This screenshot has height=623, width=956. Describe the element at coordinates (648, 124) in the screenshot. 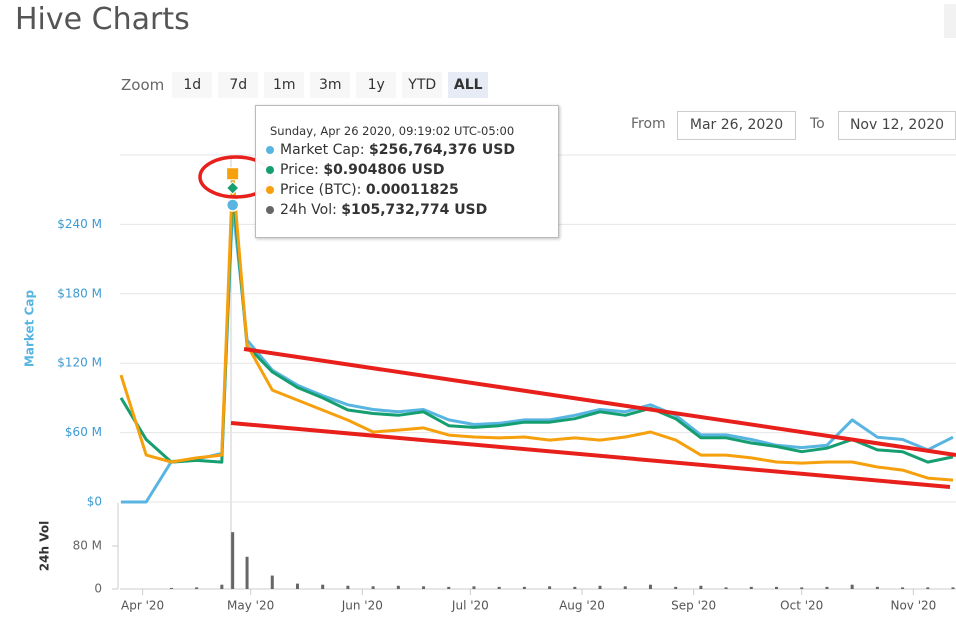

I see `from-label: From` at that location.